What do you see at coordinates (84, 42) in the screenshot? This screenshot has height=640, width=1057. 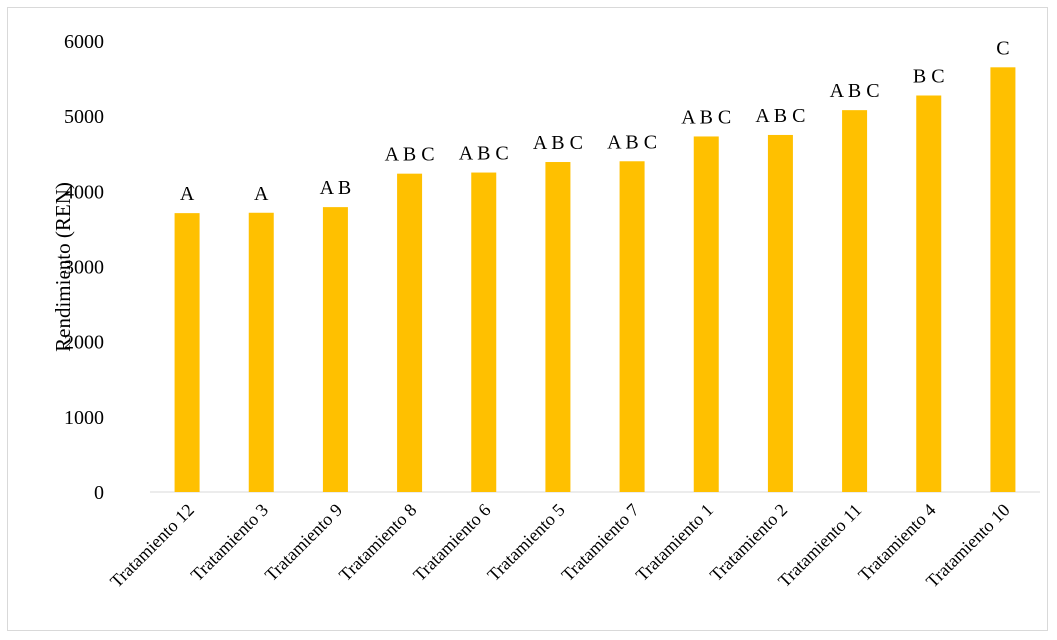 I see `y-tick-label: 6000` at bounding box center [84, 42].